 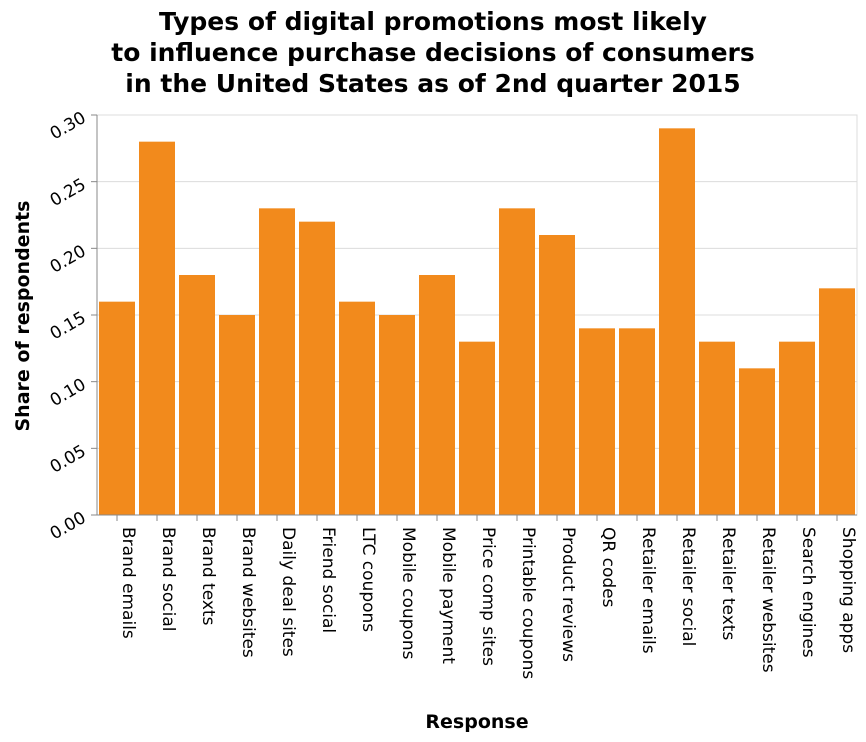 What do you see at coordinates (848, 590) in the screenshot?
I see `x-tick-label: Shopping apps` at bounding box center [848, 590].